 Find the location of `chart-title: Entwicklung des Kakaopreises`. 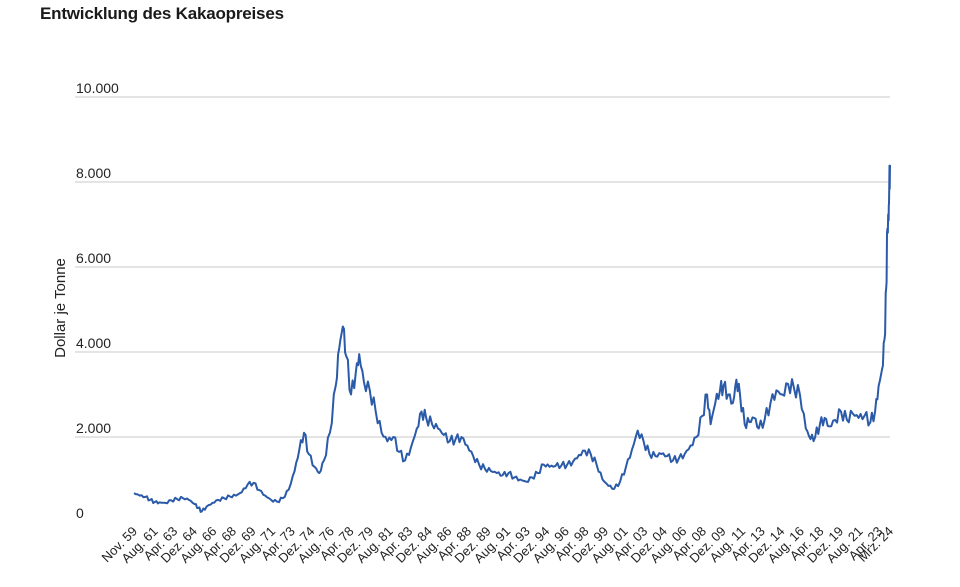

chart-title: Entwicklung des Kakaopreises is located at coordinates (162, 13).